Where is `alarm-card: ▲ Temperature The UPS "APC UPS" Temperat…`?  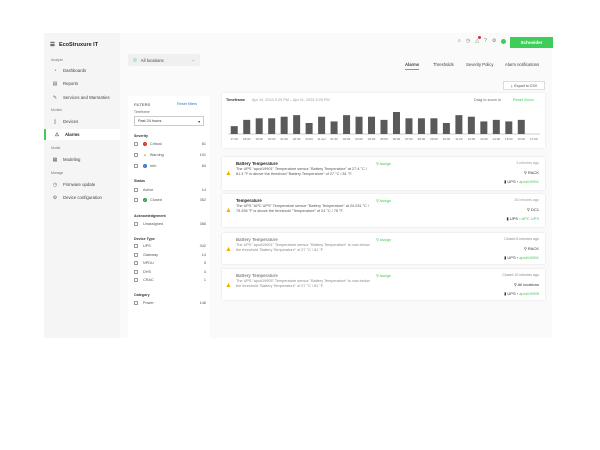
alarm-card: ▲ Temperature The UPS "APC UPS" Temperat… is located at coordinates (383, 210).